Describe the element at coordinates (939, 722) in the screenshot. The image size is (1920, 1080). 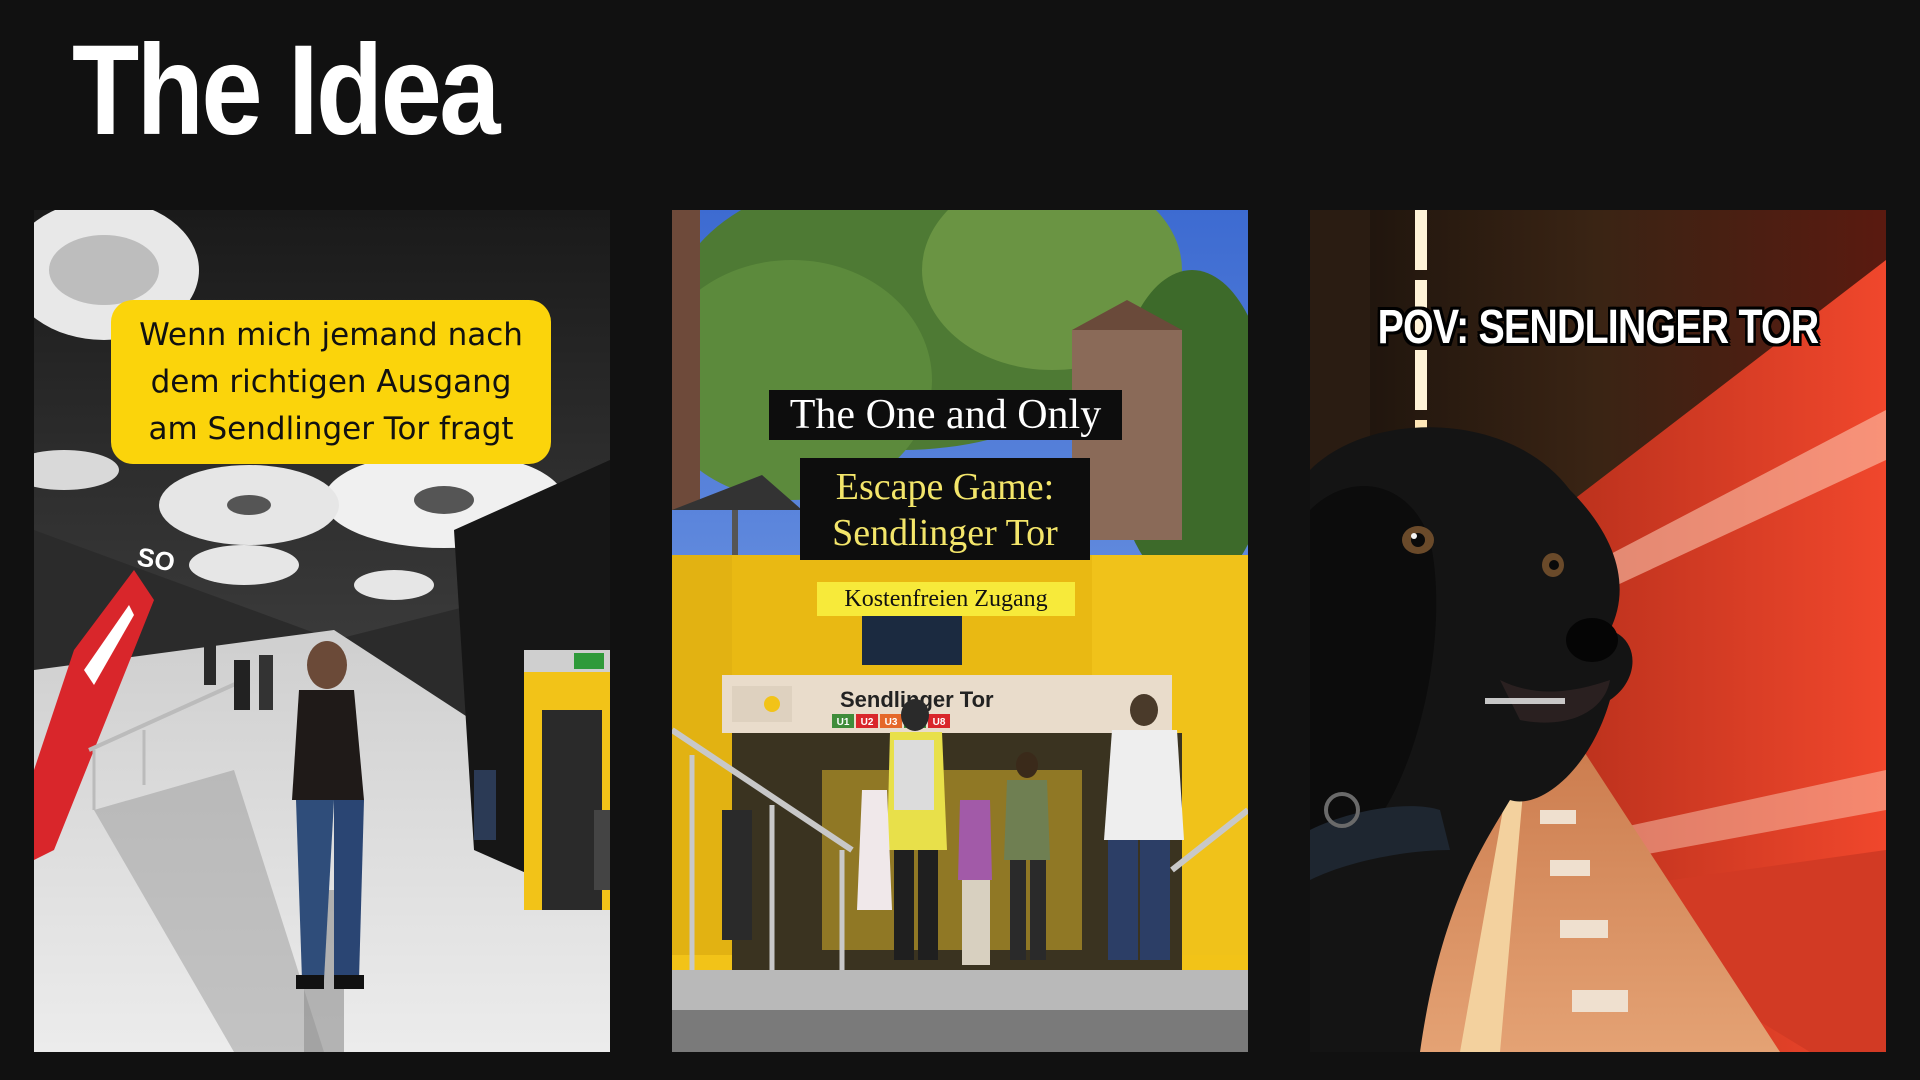
I see `line-badge-u8: U8` at that location.